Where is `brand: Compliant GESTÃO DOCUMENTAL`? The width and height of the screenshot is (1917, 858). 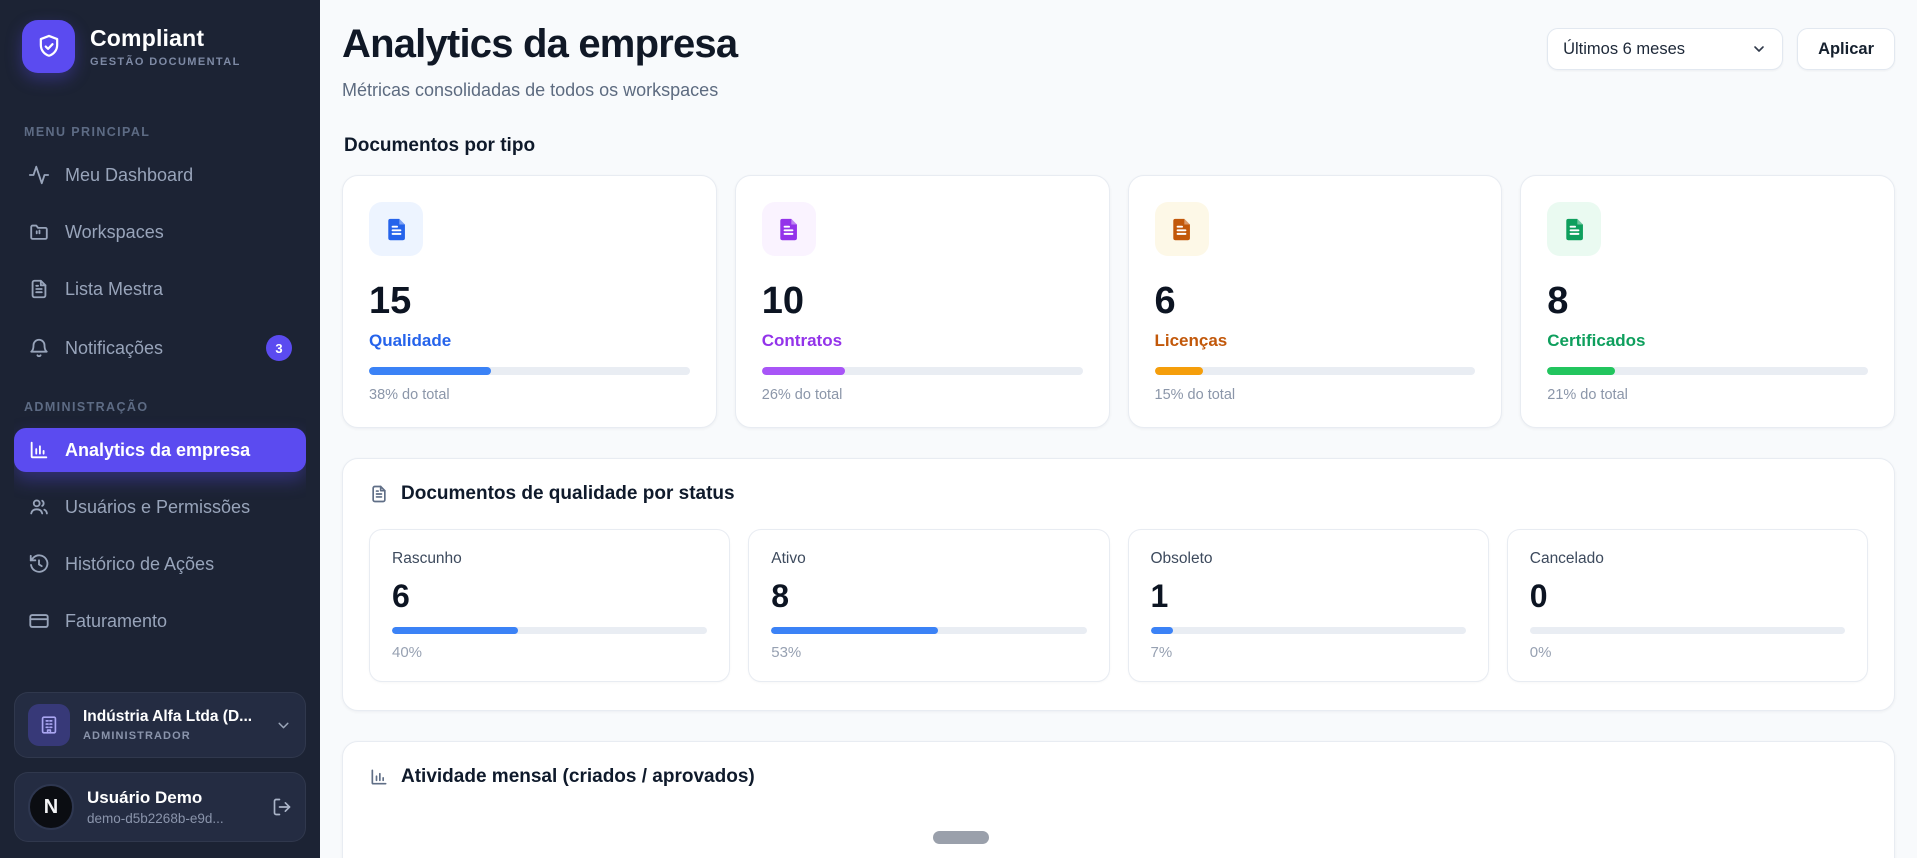 brand: Compliant GESTÃO DOCUMENTAL is located at coordinates (160, 50).